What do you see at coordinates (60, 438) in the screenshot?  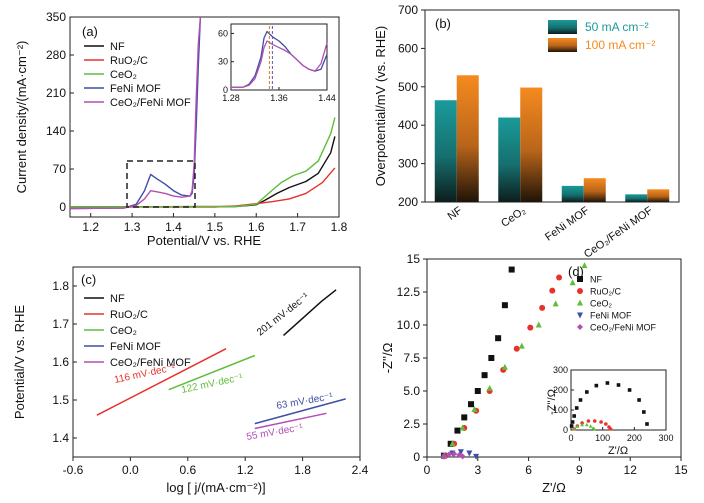 I see `panel-c-y-tick-label-0: 1.4` at bounding box center [60, 438].